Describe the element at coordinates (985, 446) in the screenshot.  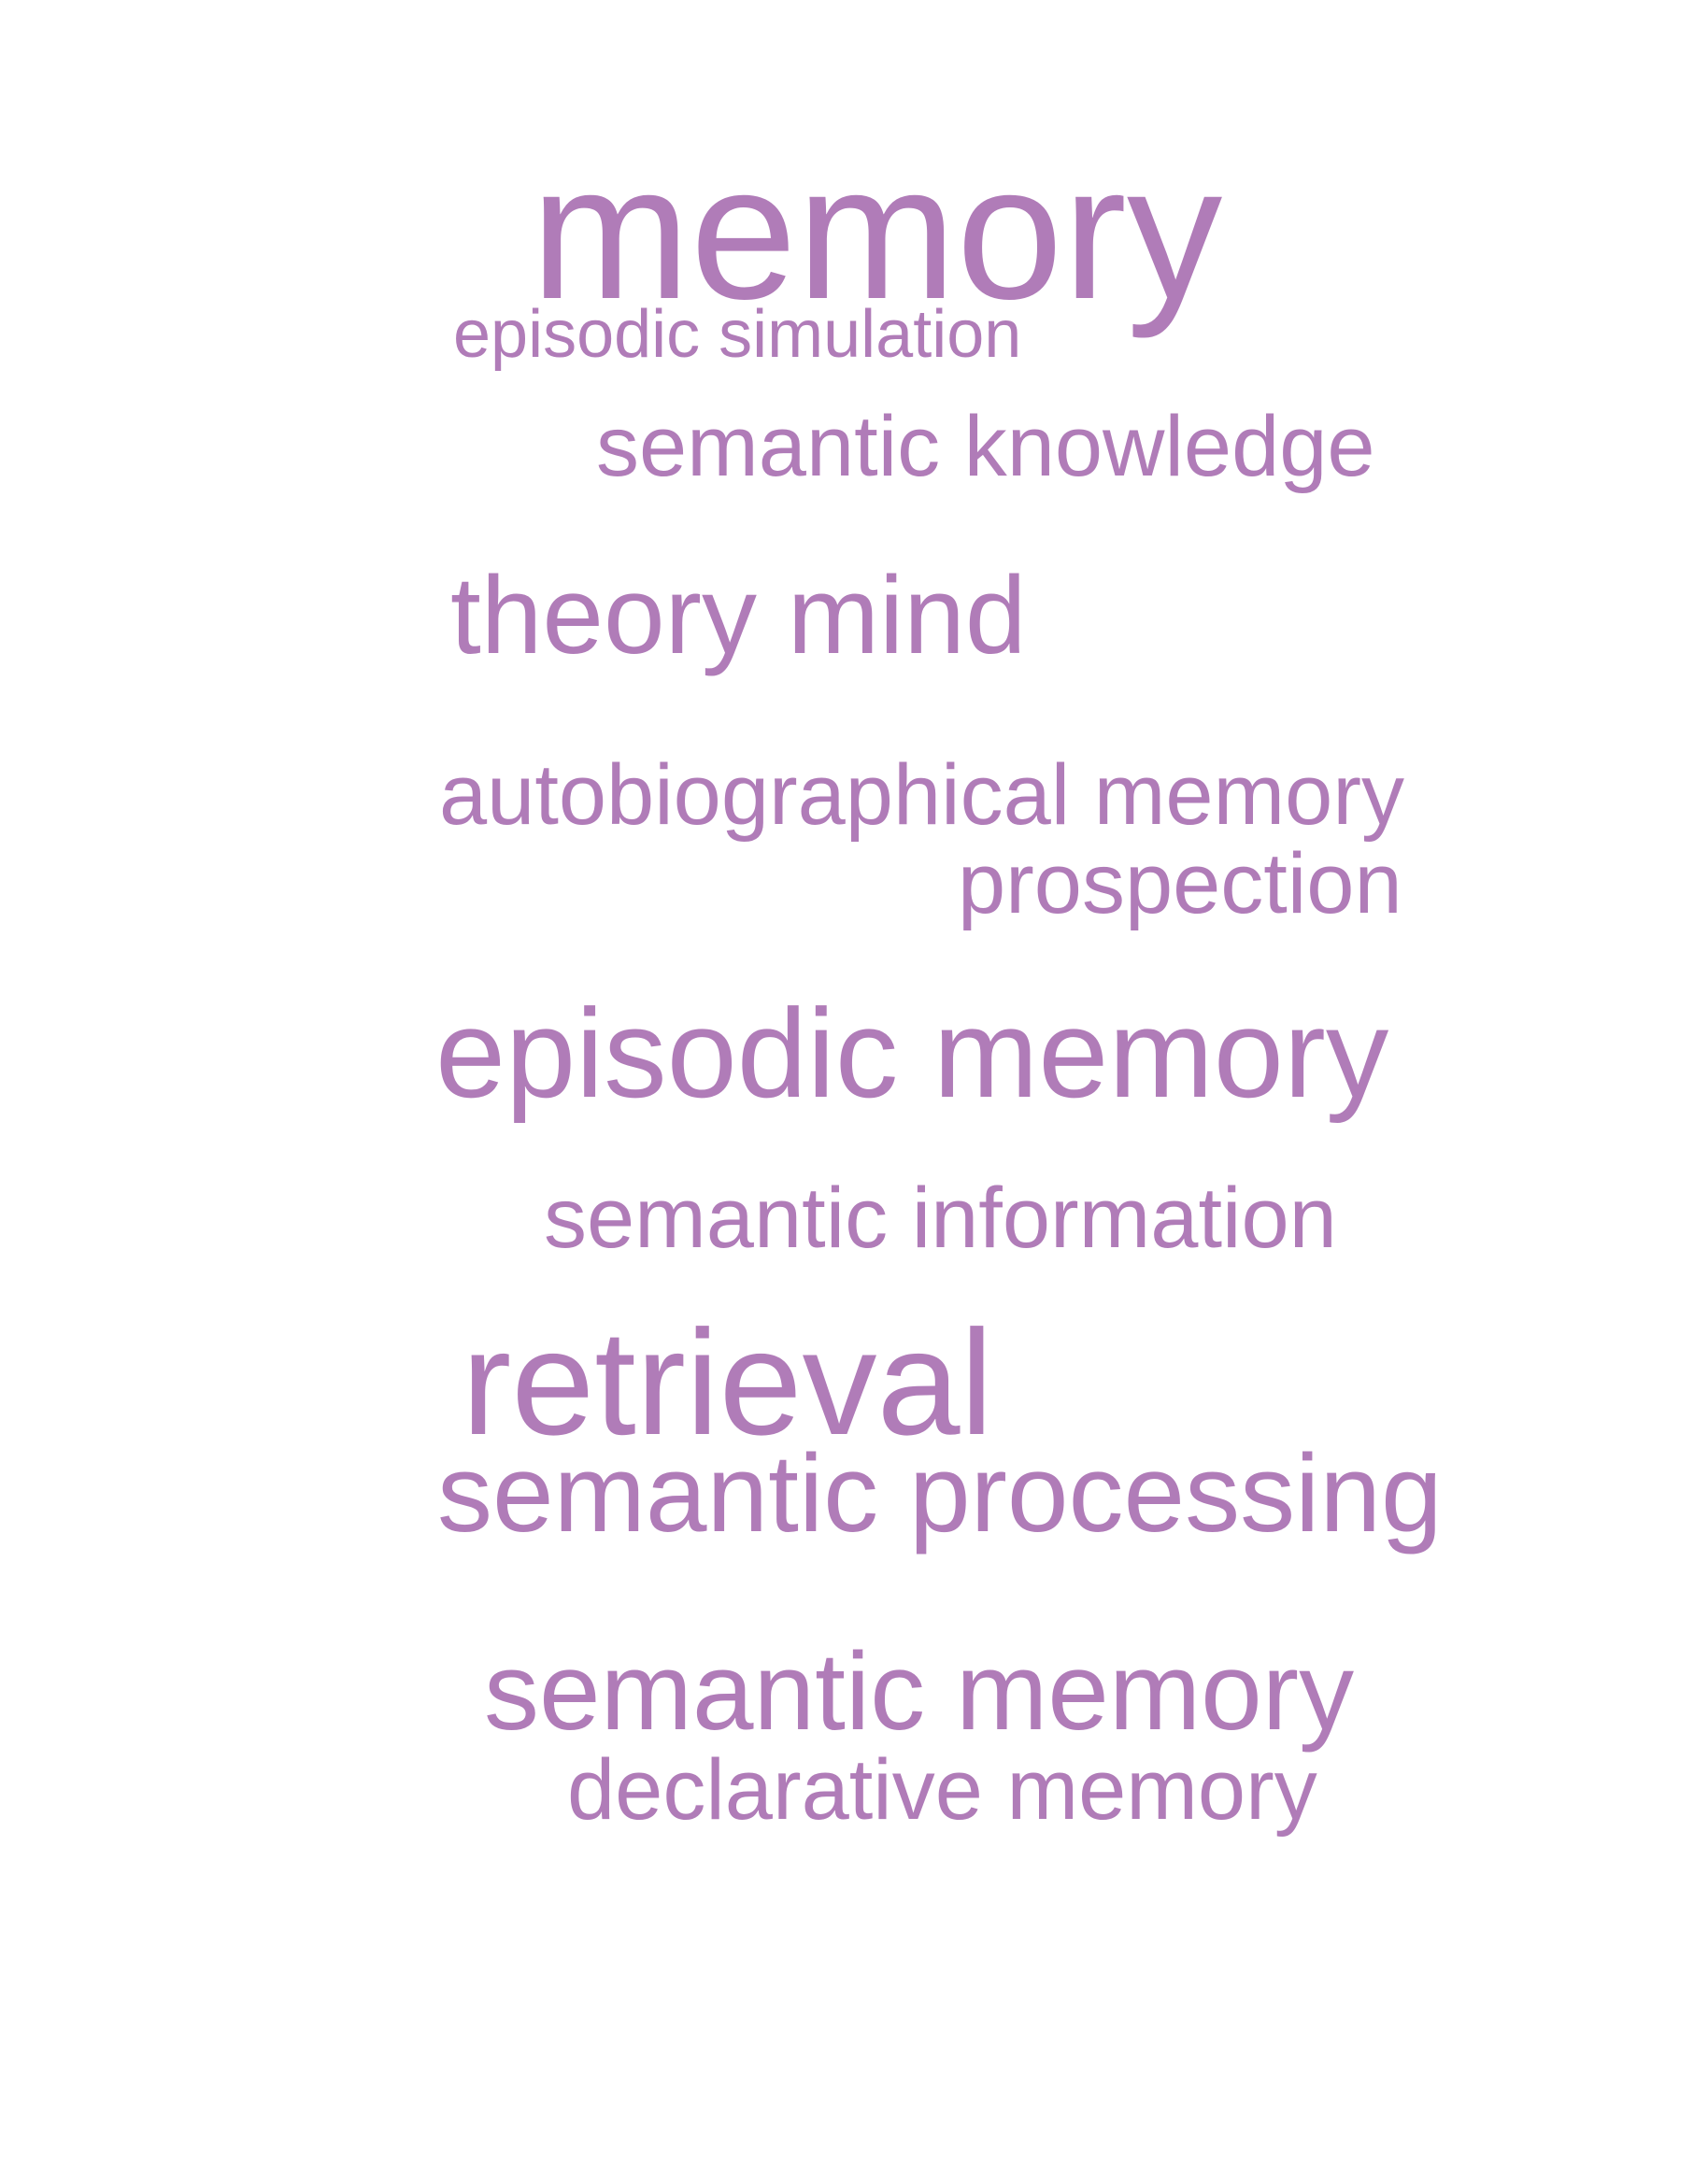
I see `word-semantic-knowledge: semantic knowledge` at that location.